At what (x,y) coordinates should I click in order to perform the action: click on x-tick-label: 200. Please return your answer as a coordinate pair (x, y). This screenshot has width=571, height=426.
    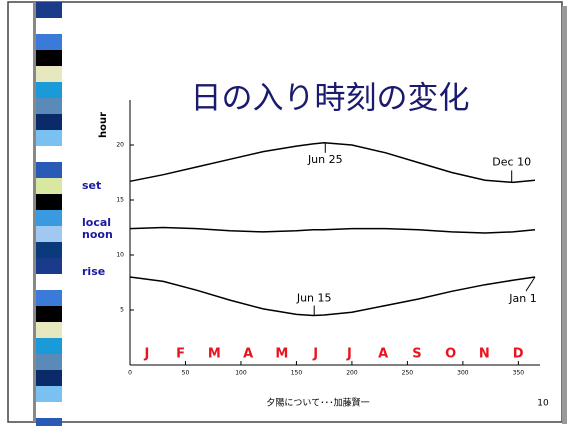
    Looking at the image, I should click on (352, 373).